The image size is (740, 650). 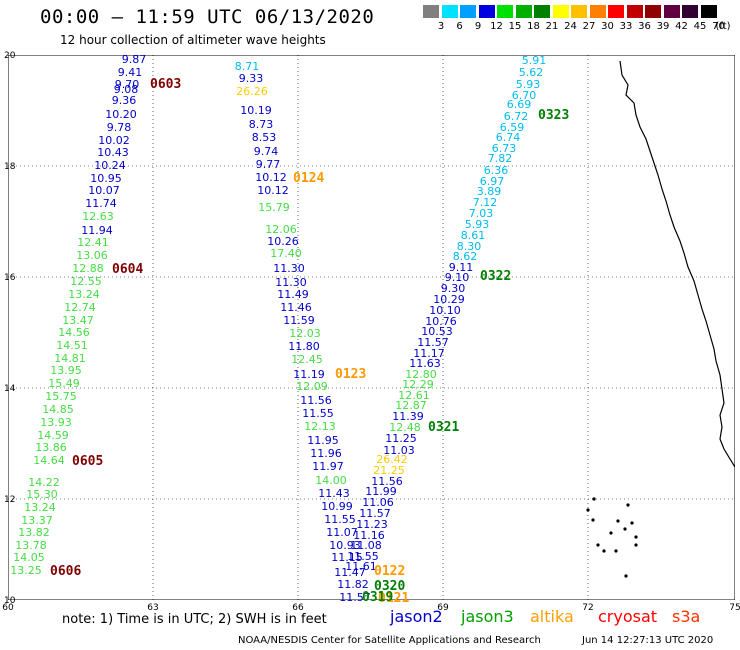 I want to click on wave-height-value: 8.73, so click(x=261, y=124).